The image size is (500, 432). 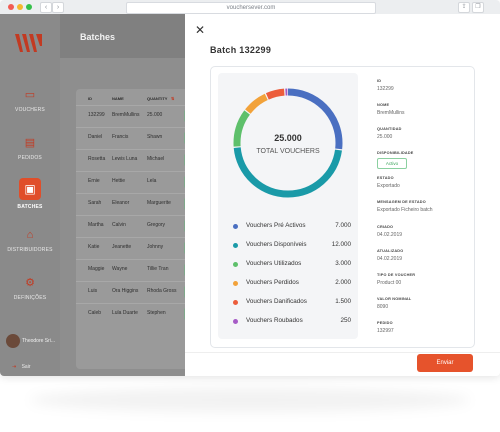 What do you see at coordinates (94, 181) in the screenshot?
I see `table-cell: Ernie` at bounding box center [94, 181].